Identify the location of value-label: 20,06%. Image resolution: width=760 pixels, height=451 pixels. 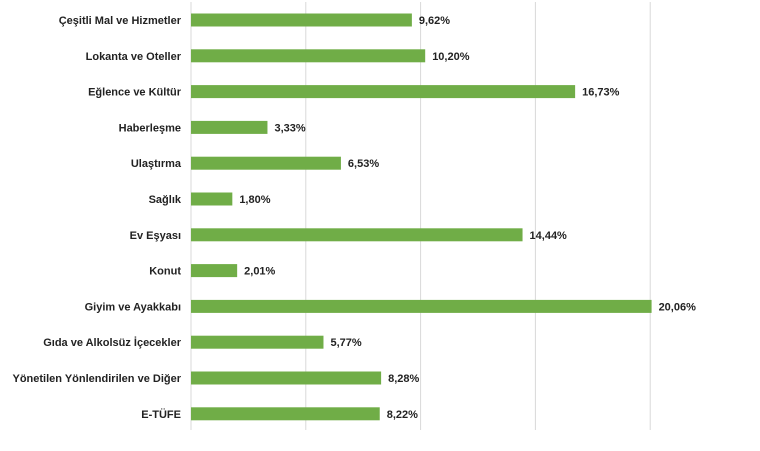
(678, 307).